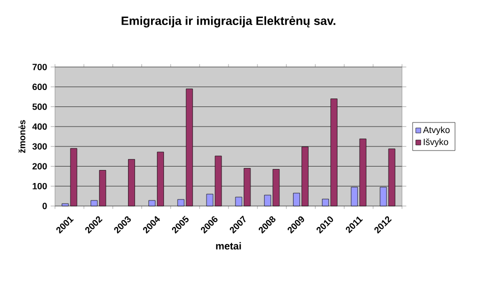  Describe the element at coordinates (39, 166) in the screenshot. I see `y-tick-label: 200` at that location.